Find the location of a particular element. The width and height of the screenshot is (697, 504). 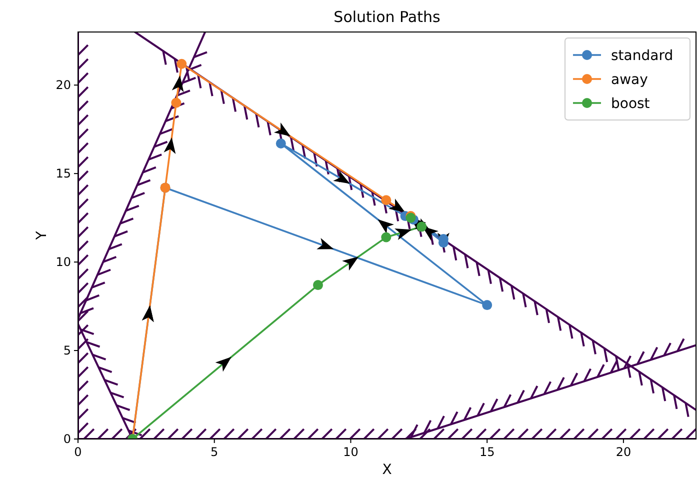

x-tick-label: 20 is located at coordinates (624, 452).